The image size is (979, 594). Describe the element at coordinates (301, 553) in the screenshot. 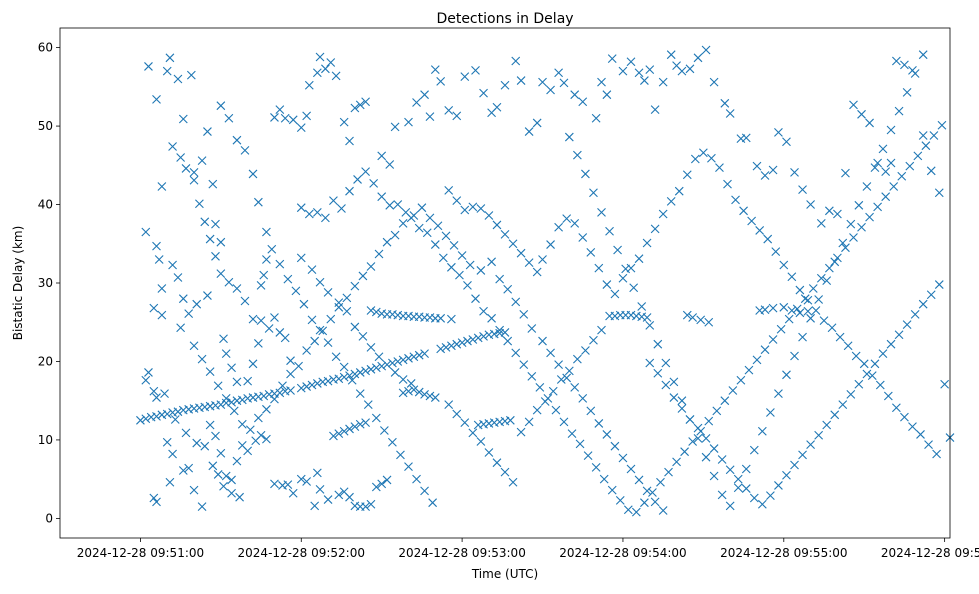

I see `x-tick-label: 2024-12-28 09:52:00` at that location.